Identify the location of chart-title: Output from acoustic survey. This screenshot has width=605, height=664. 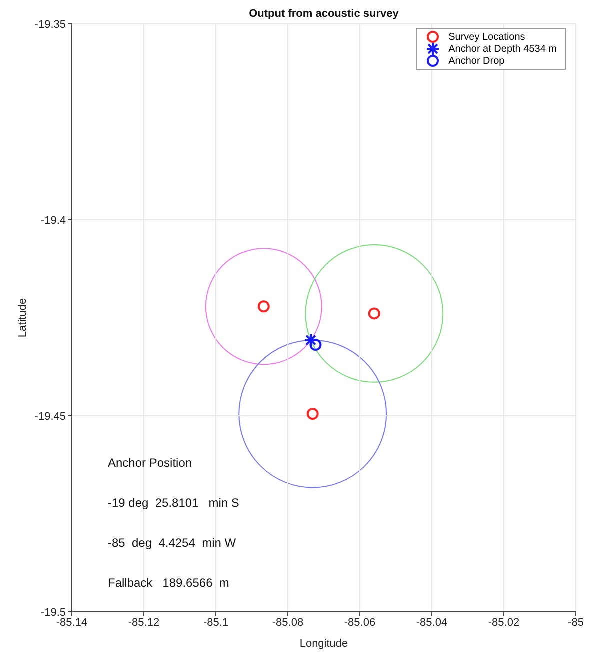
(324, 14).